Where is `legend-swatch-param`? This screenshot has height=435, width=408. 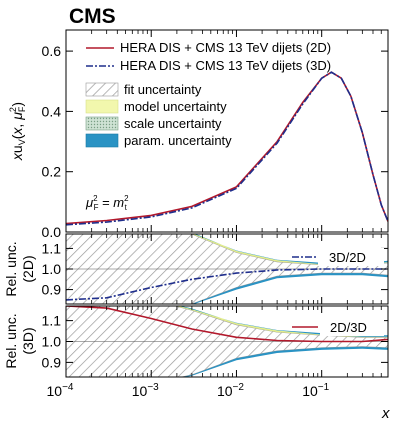
legend-swatch-param is located at coordinates (102, 140).